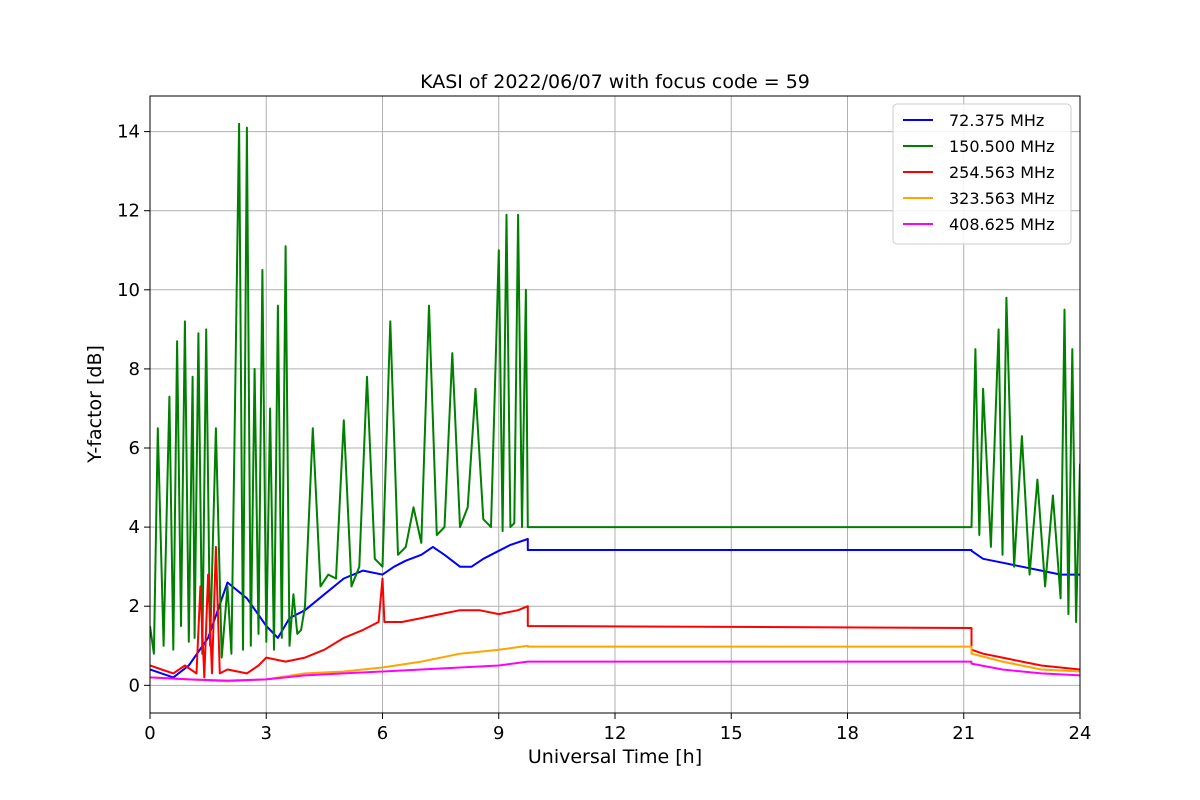  What do you see at coordinates (134, 369) in the screenshot?
I see `y-tick-label: 8` at bounding box center [134, 369].